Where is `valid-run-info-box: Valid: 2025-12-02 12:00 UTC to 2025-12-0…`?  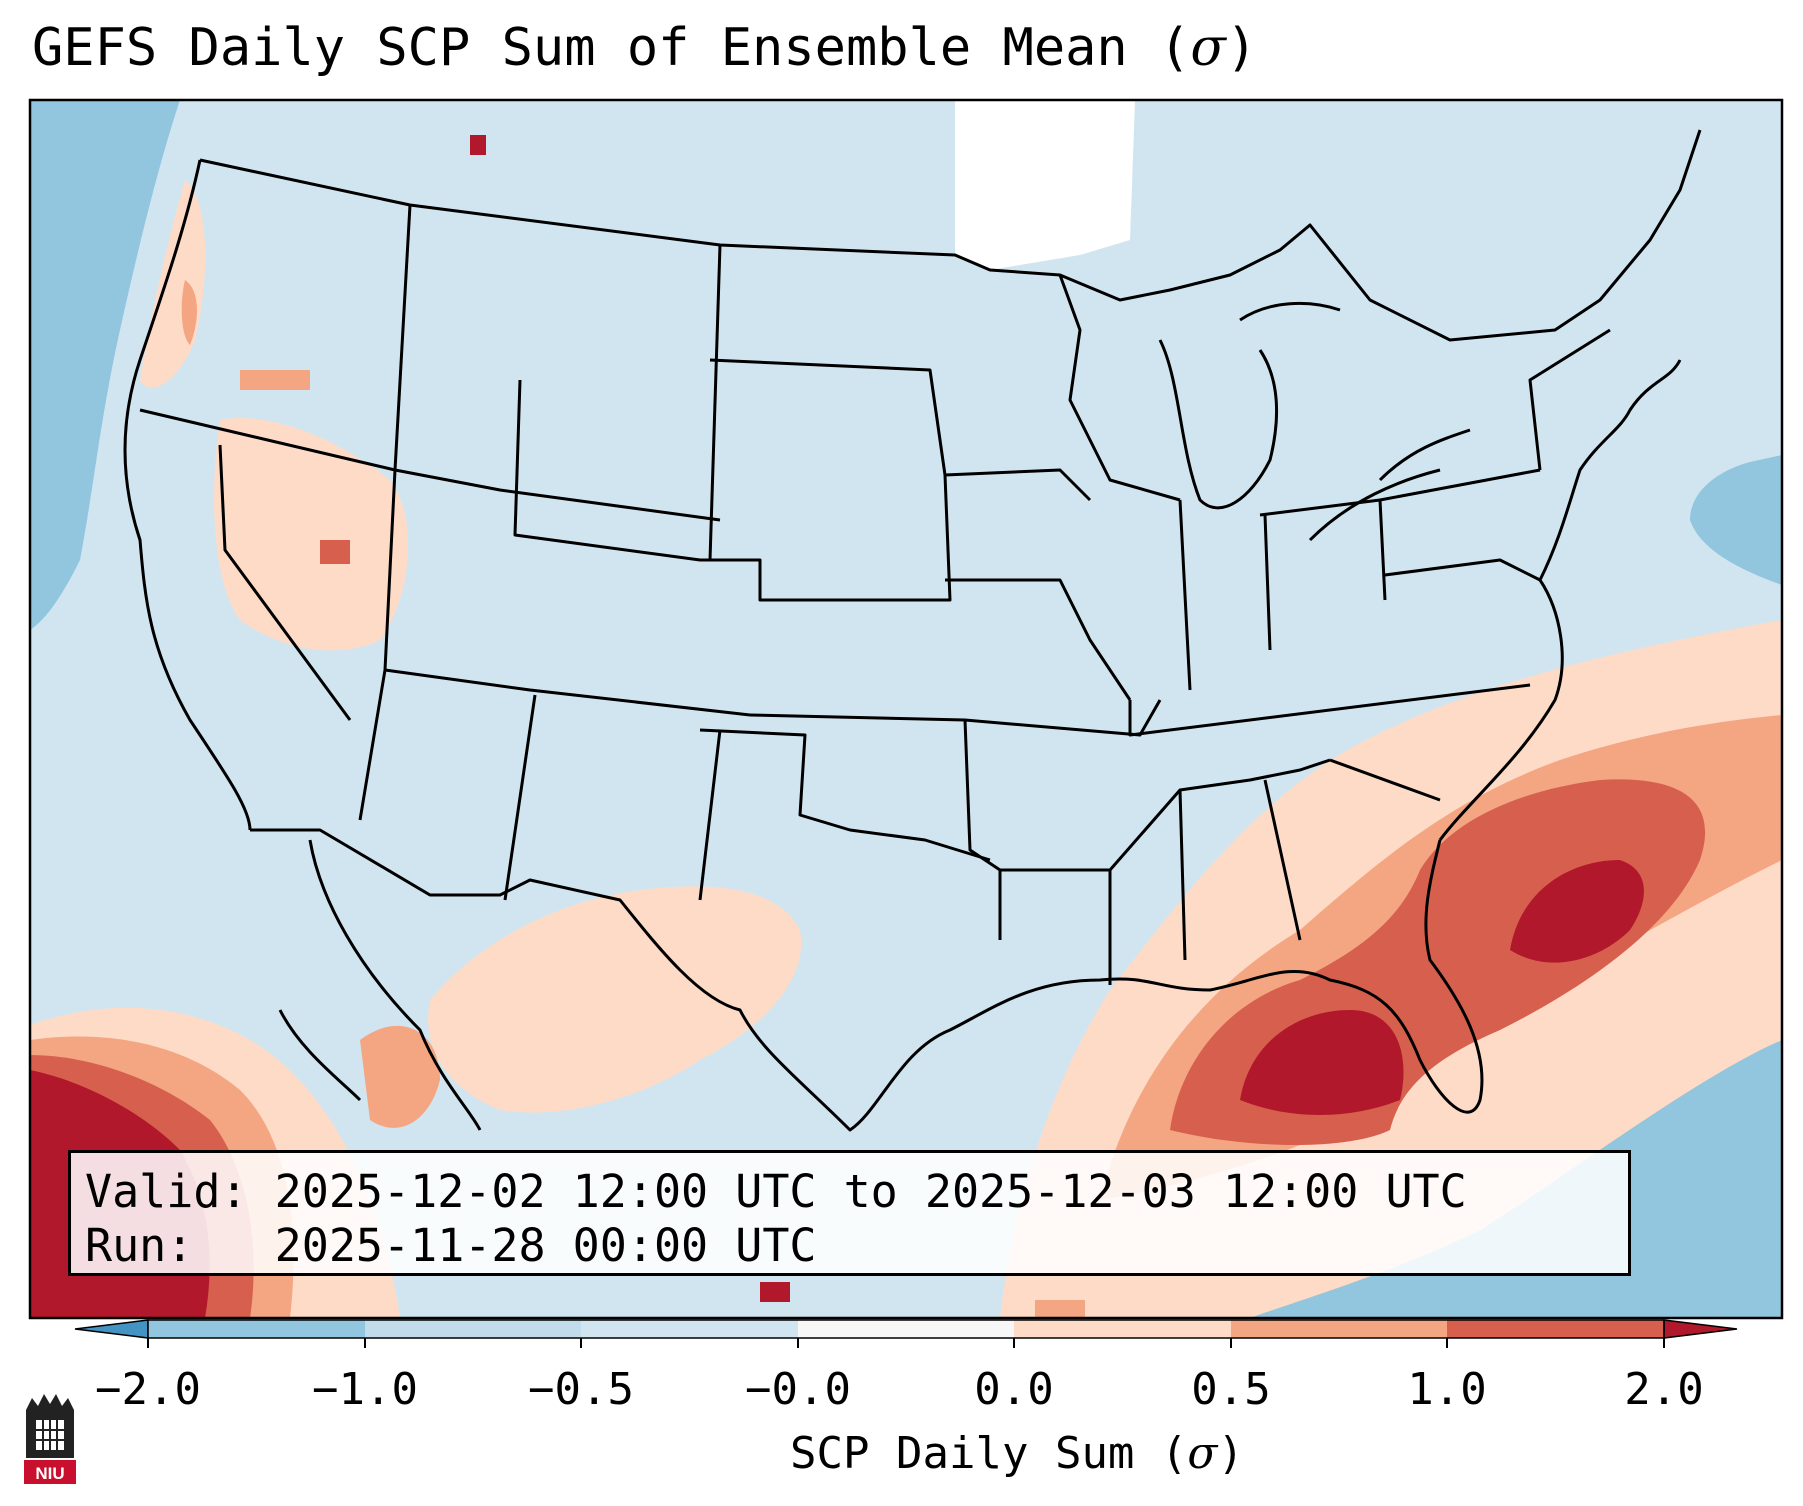
valid-run-info-box: Valid: 2025-12-02 12:00 UTC to 2025-12-0… is located at coordinates (849, 1213).